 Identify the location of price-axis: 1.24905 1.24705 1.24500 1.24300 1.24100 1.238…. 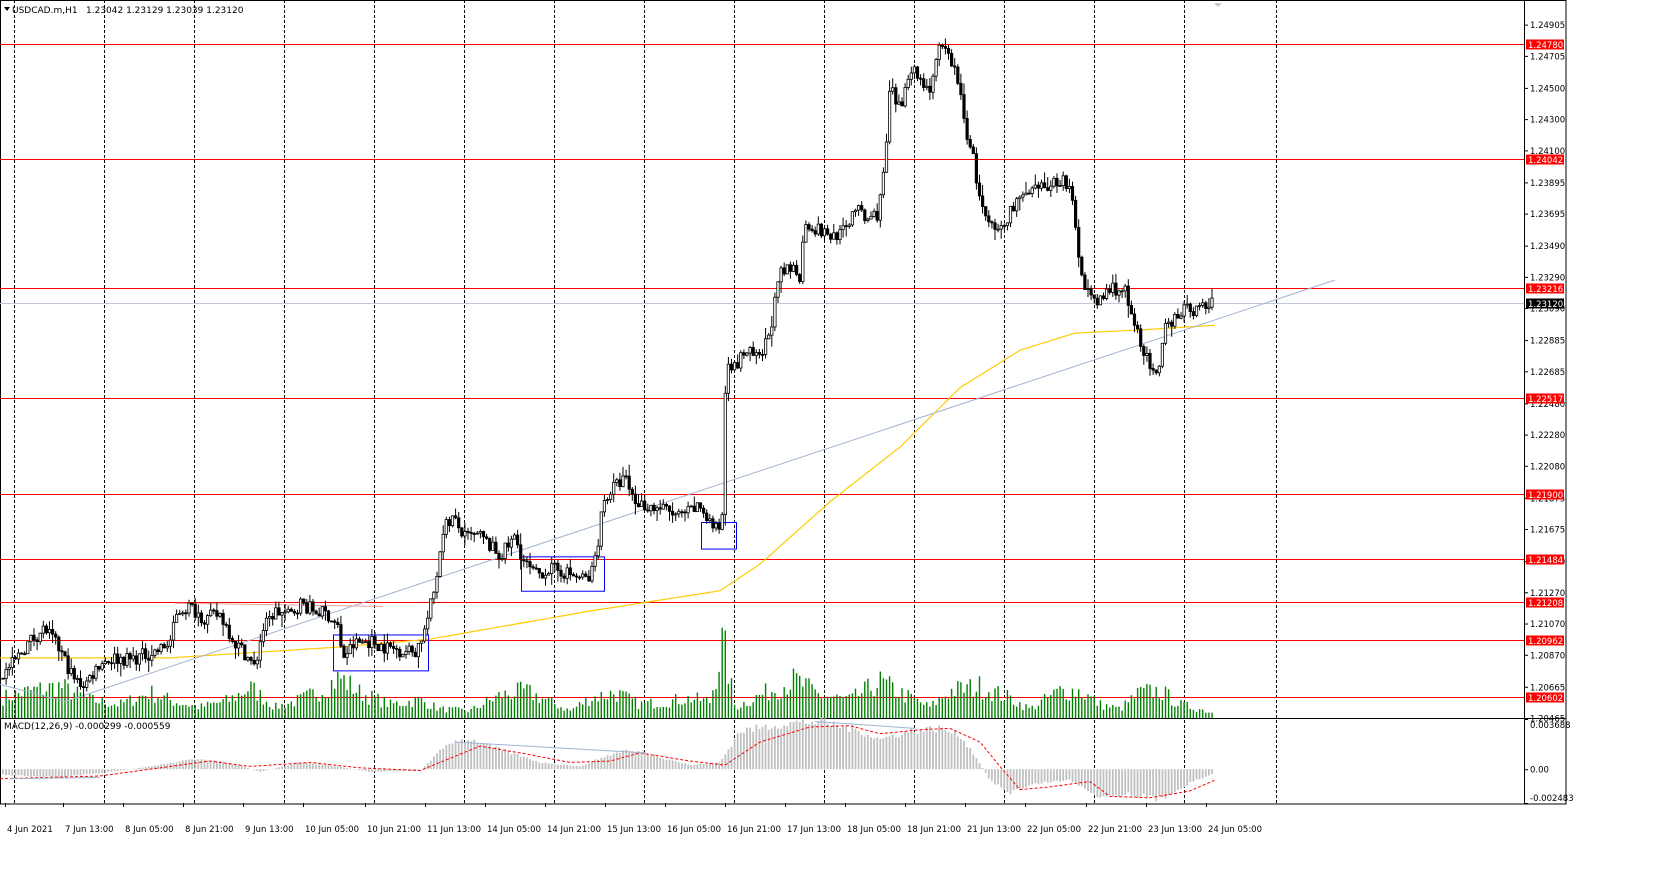
(1544, 373).